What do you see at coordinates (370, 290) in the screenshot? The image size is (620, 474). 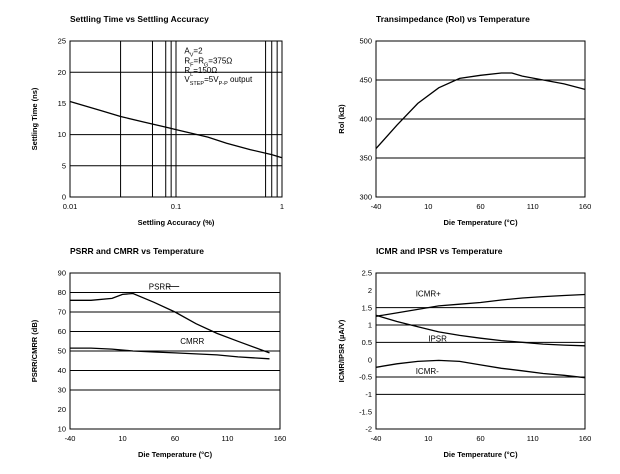 I see `y-tick-label: 2` at bounding box center [370, 290].